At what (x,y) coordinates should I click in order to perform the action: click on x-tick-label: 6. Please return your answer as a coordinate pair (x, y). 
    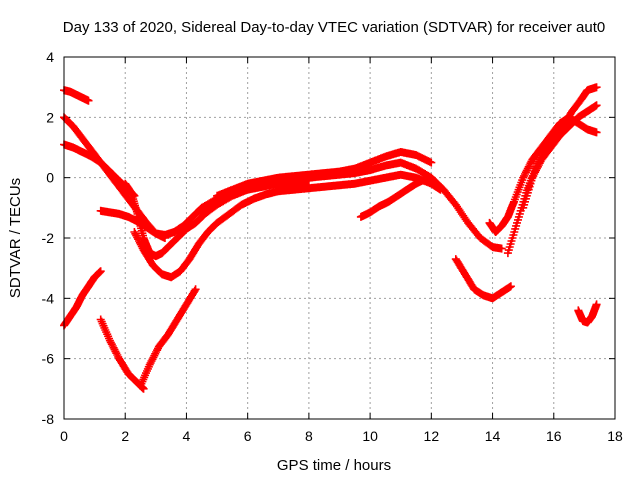
    Looking at the image, I should click on (248, 436).